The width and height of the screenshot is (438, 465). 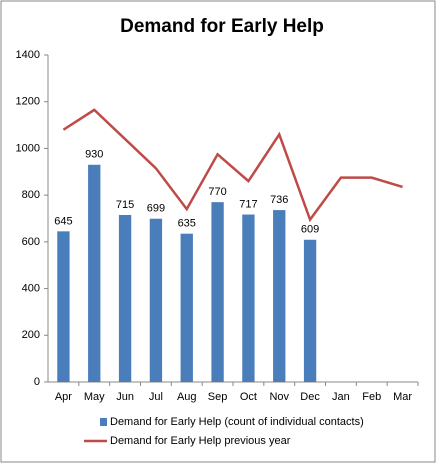 What do you see at coordinates (125, 205) in the screenshot?
I see `data-label: 715` at bounding box center [125, 205].